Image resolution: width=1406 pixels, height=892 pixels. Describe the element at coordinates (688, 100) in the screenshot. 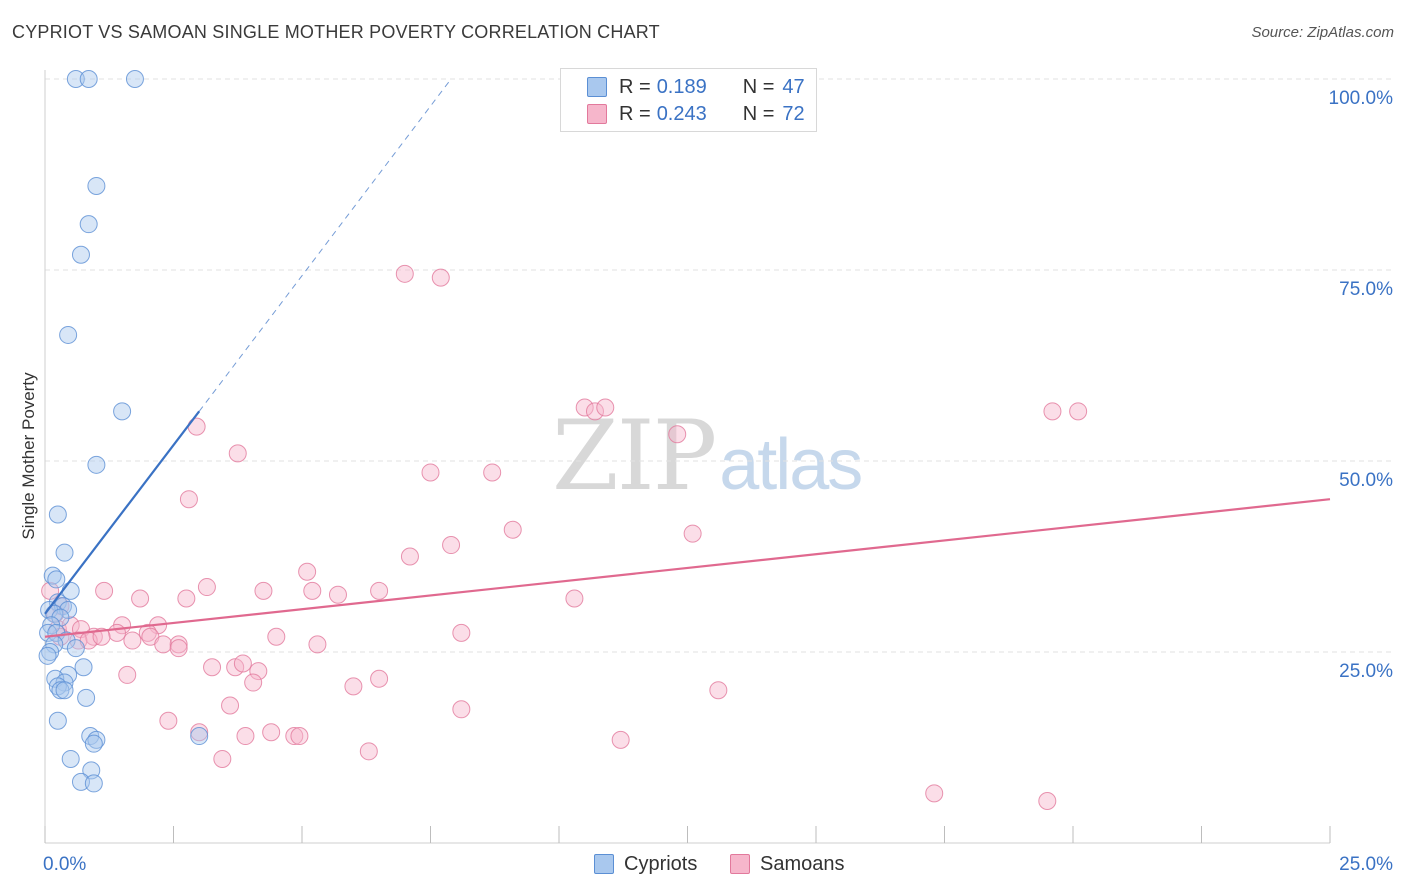

I see `stats-legend: R = 0.189 N = 47 R = 0.243 N = 72` at that location.